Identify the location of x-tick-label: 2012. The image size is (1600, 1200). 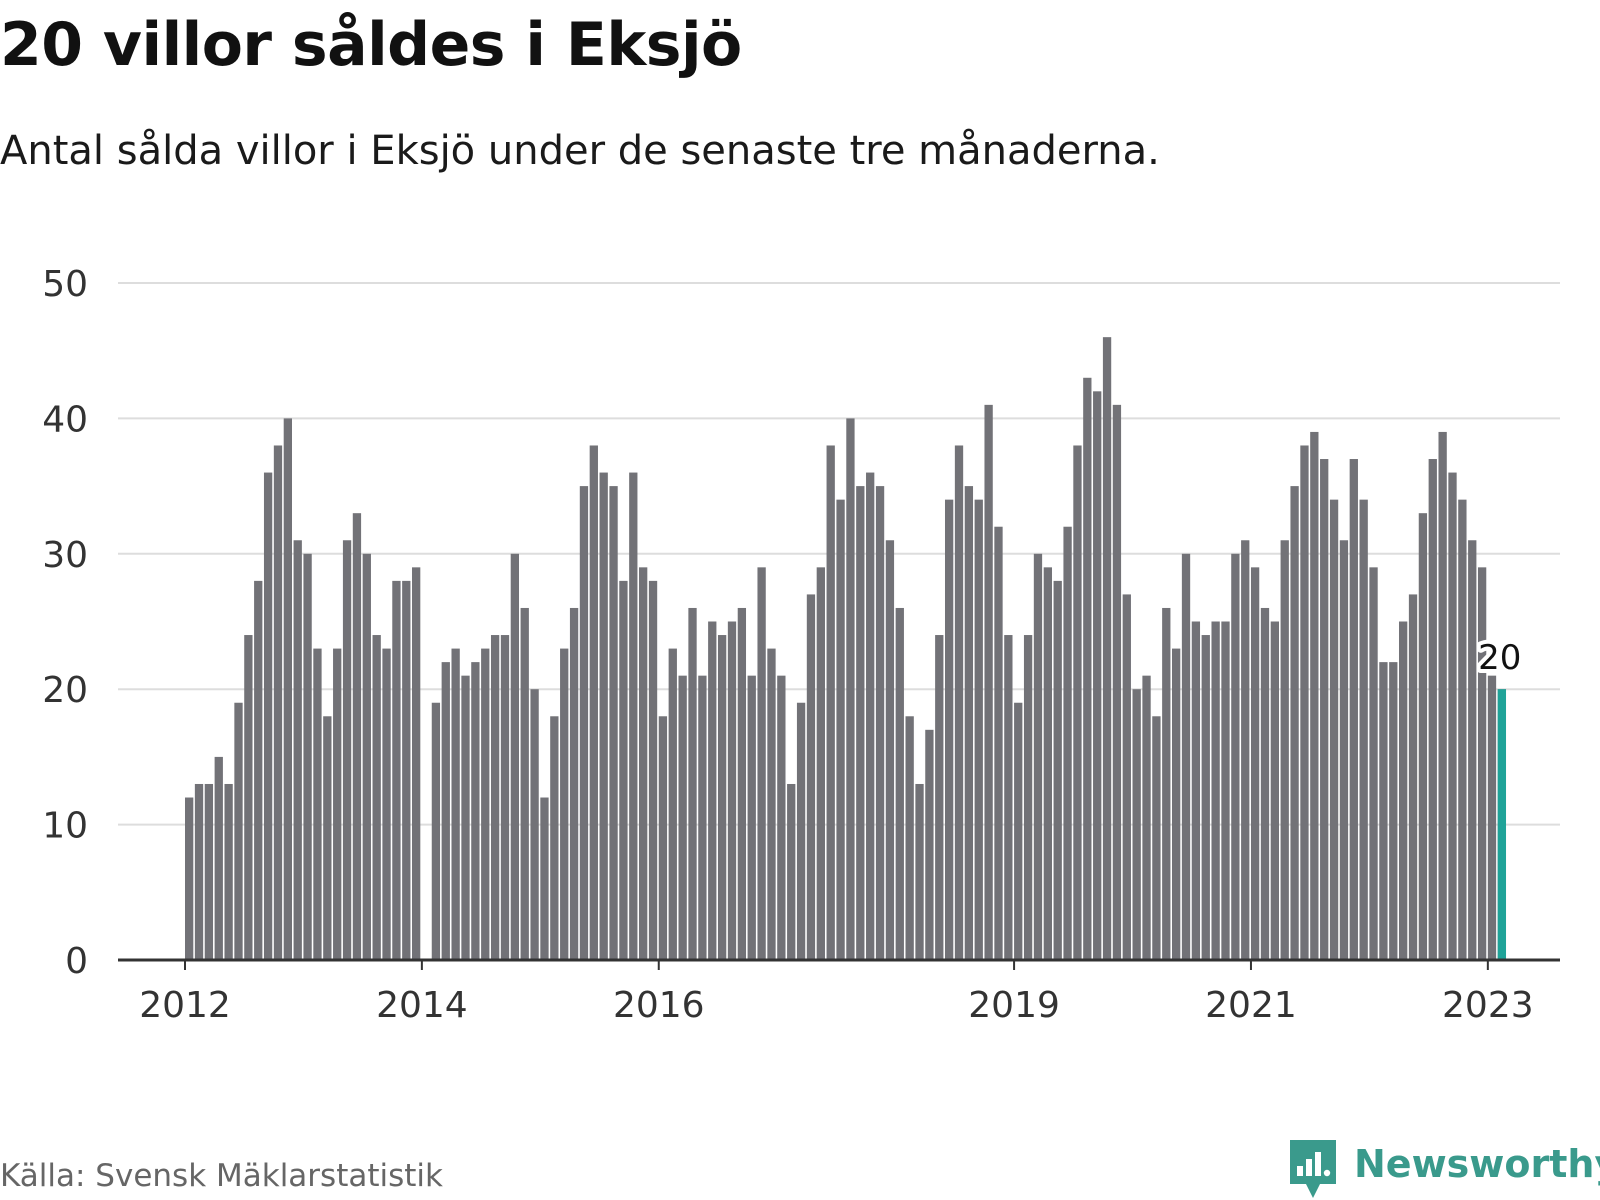
(185, 1005).